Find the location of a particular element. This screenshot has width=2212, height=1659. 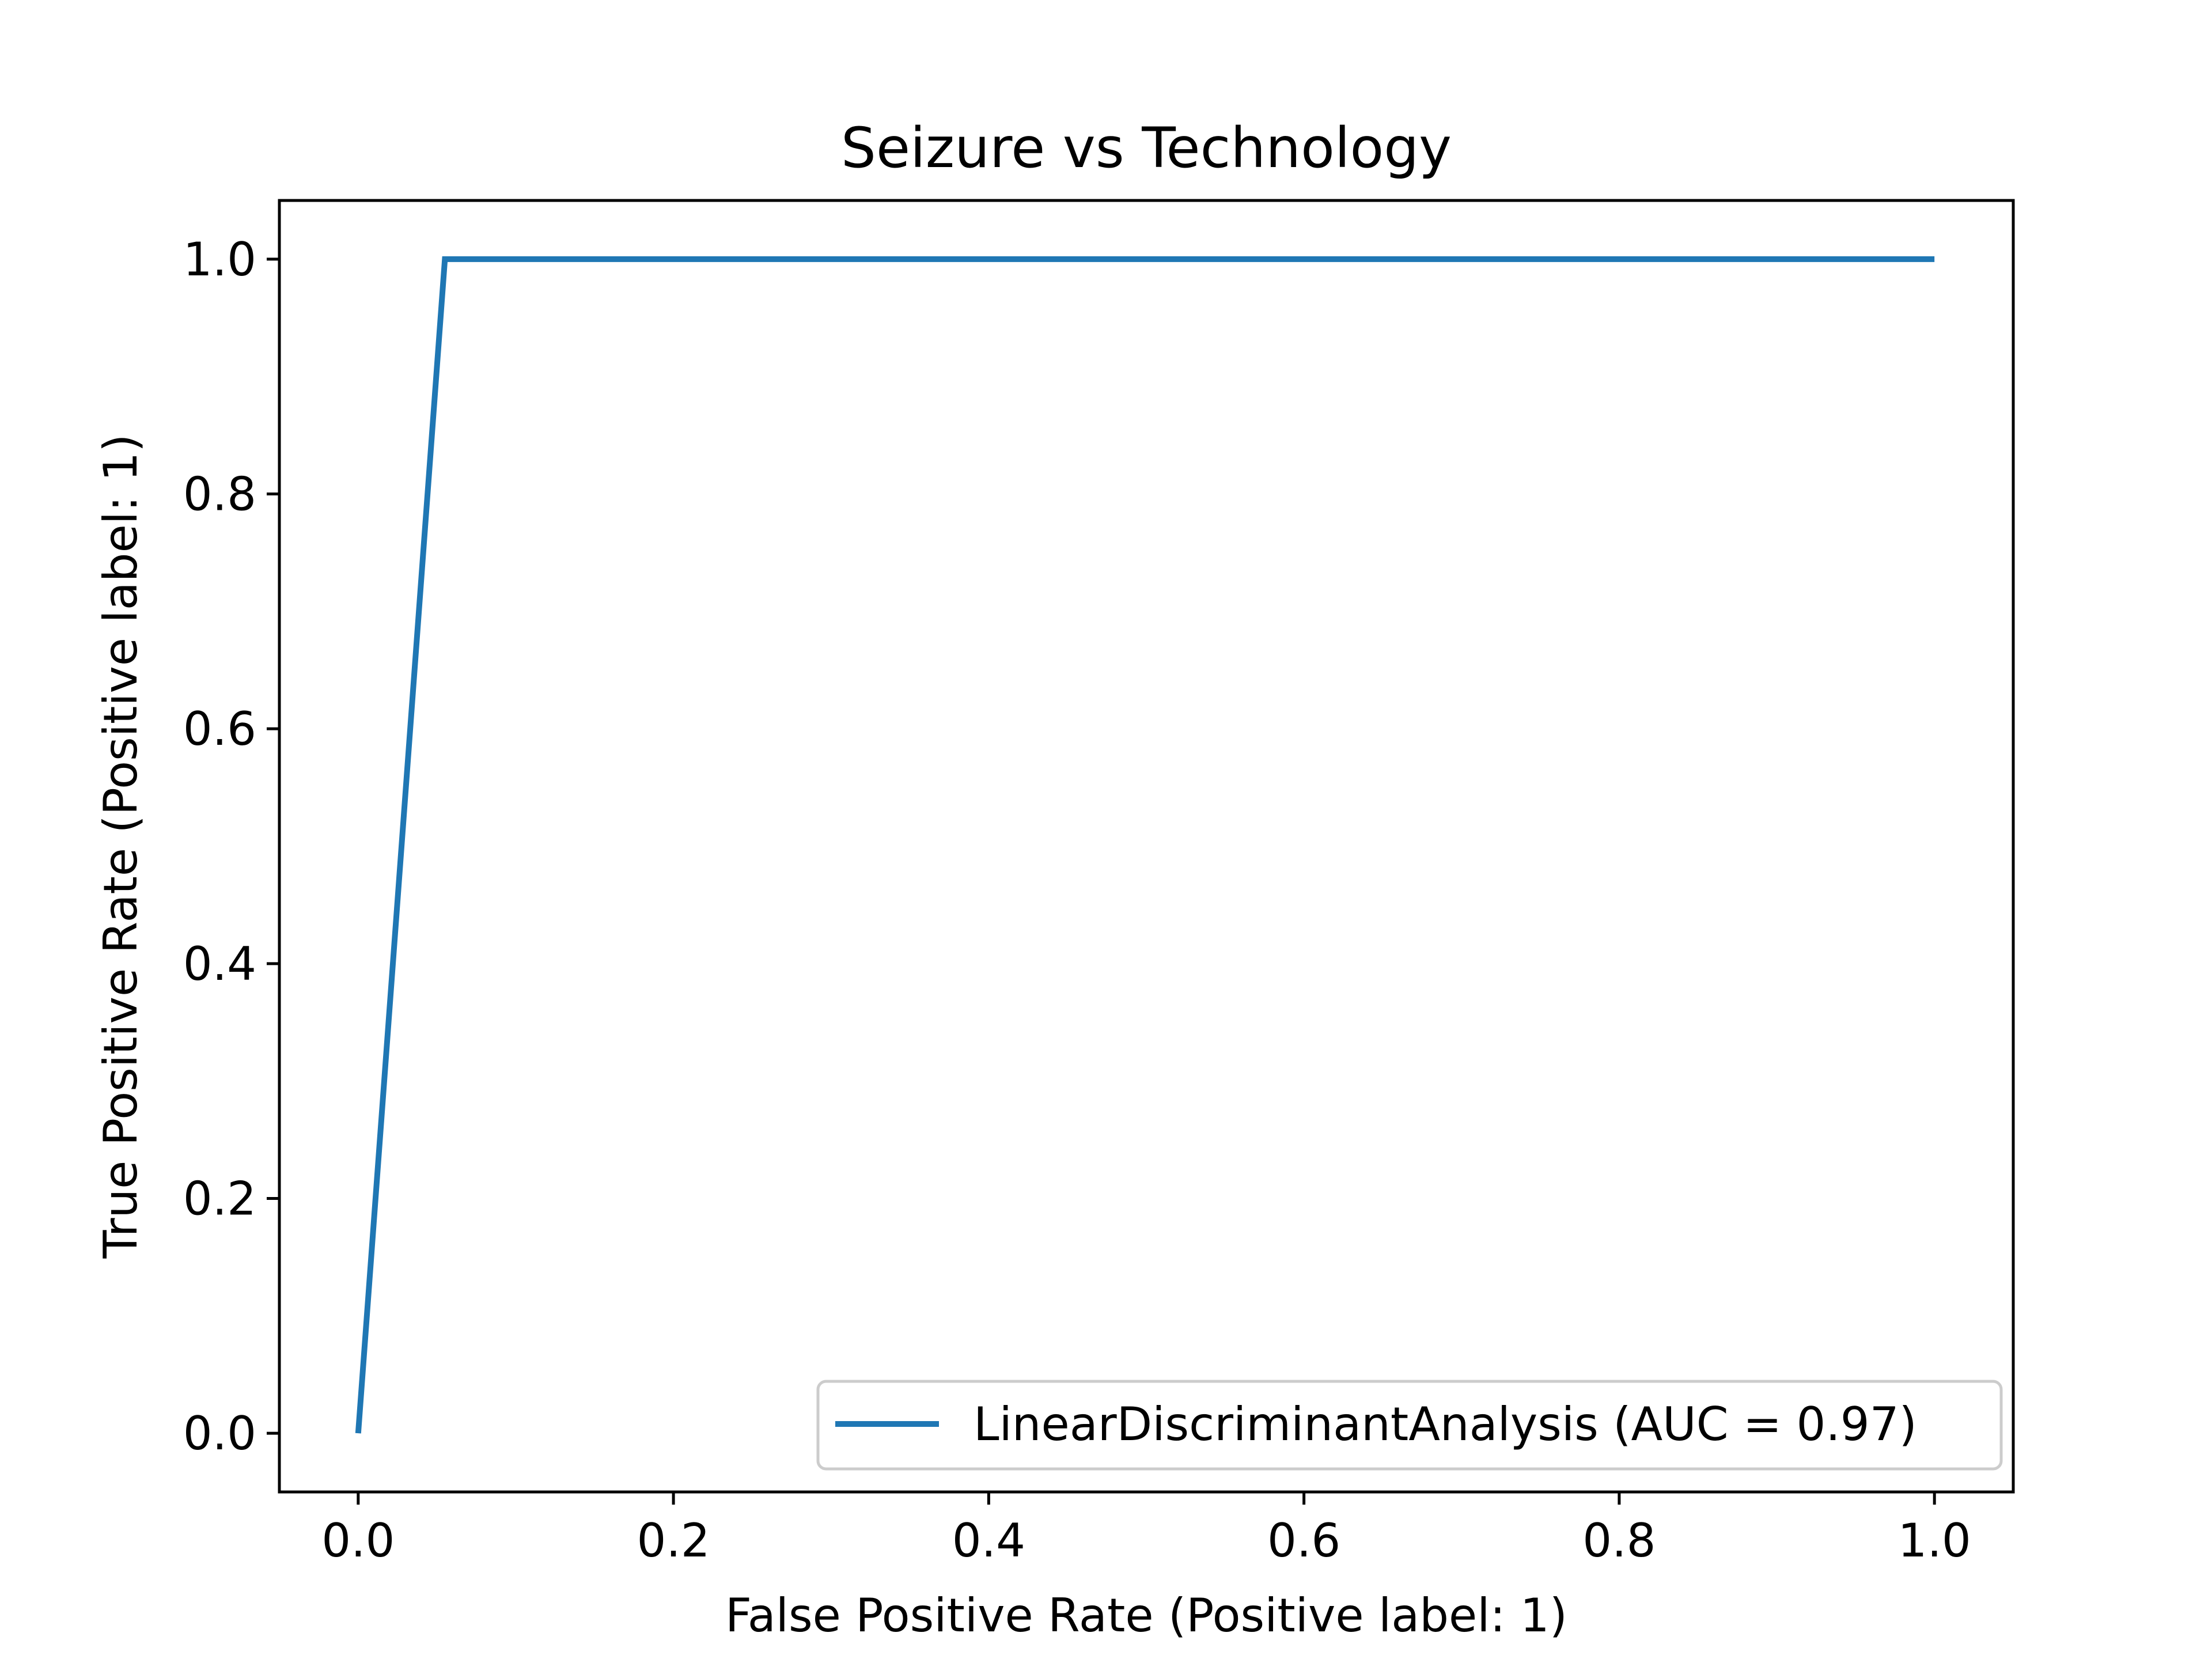

chart-title: Seizure vs Technology is located at coordinates (1146, 148).